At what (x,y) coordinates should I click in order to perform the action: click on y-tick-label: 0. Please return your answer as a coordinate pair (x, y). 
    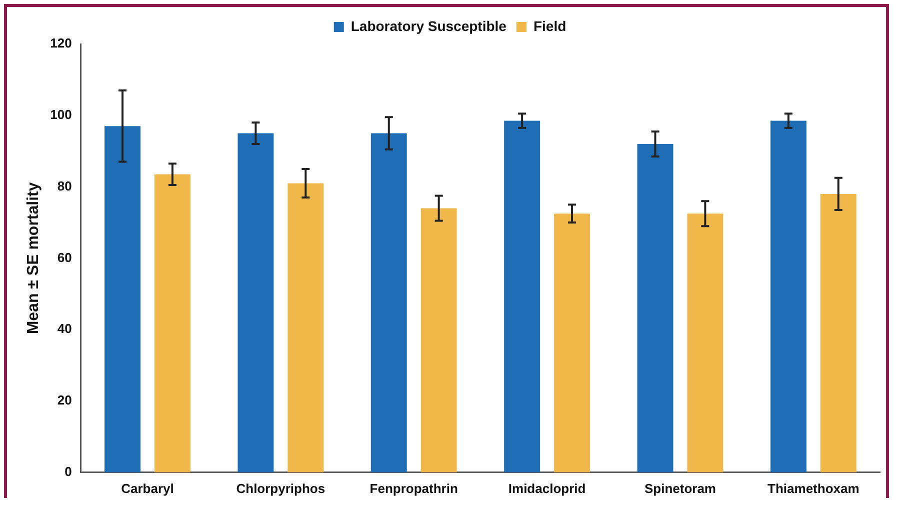
    Looking at the image, I should click on (68, 471).